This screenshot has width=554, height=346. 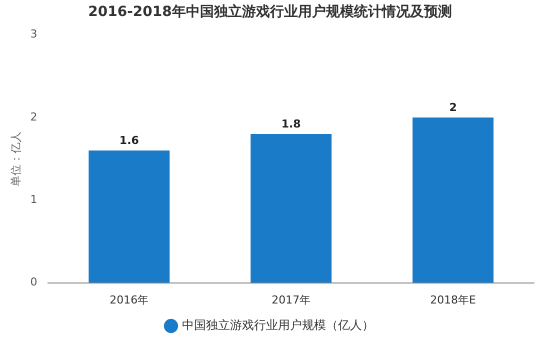 I want to click on y-tick-label: 2, so click(x=34, y=117).